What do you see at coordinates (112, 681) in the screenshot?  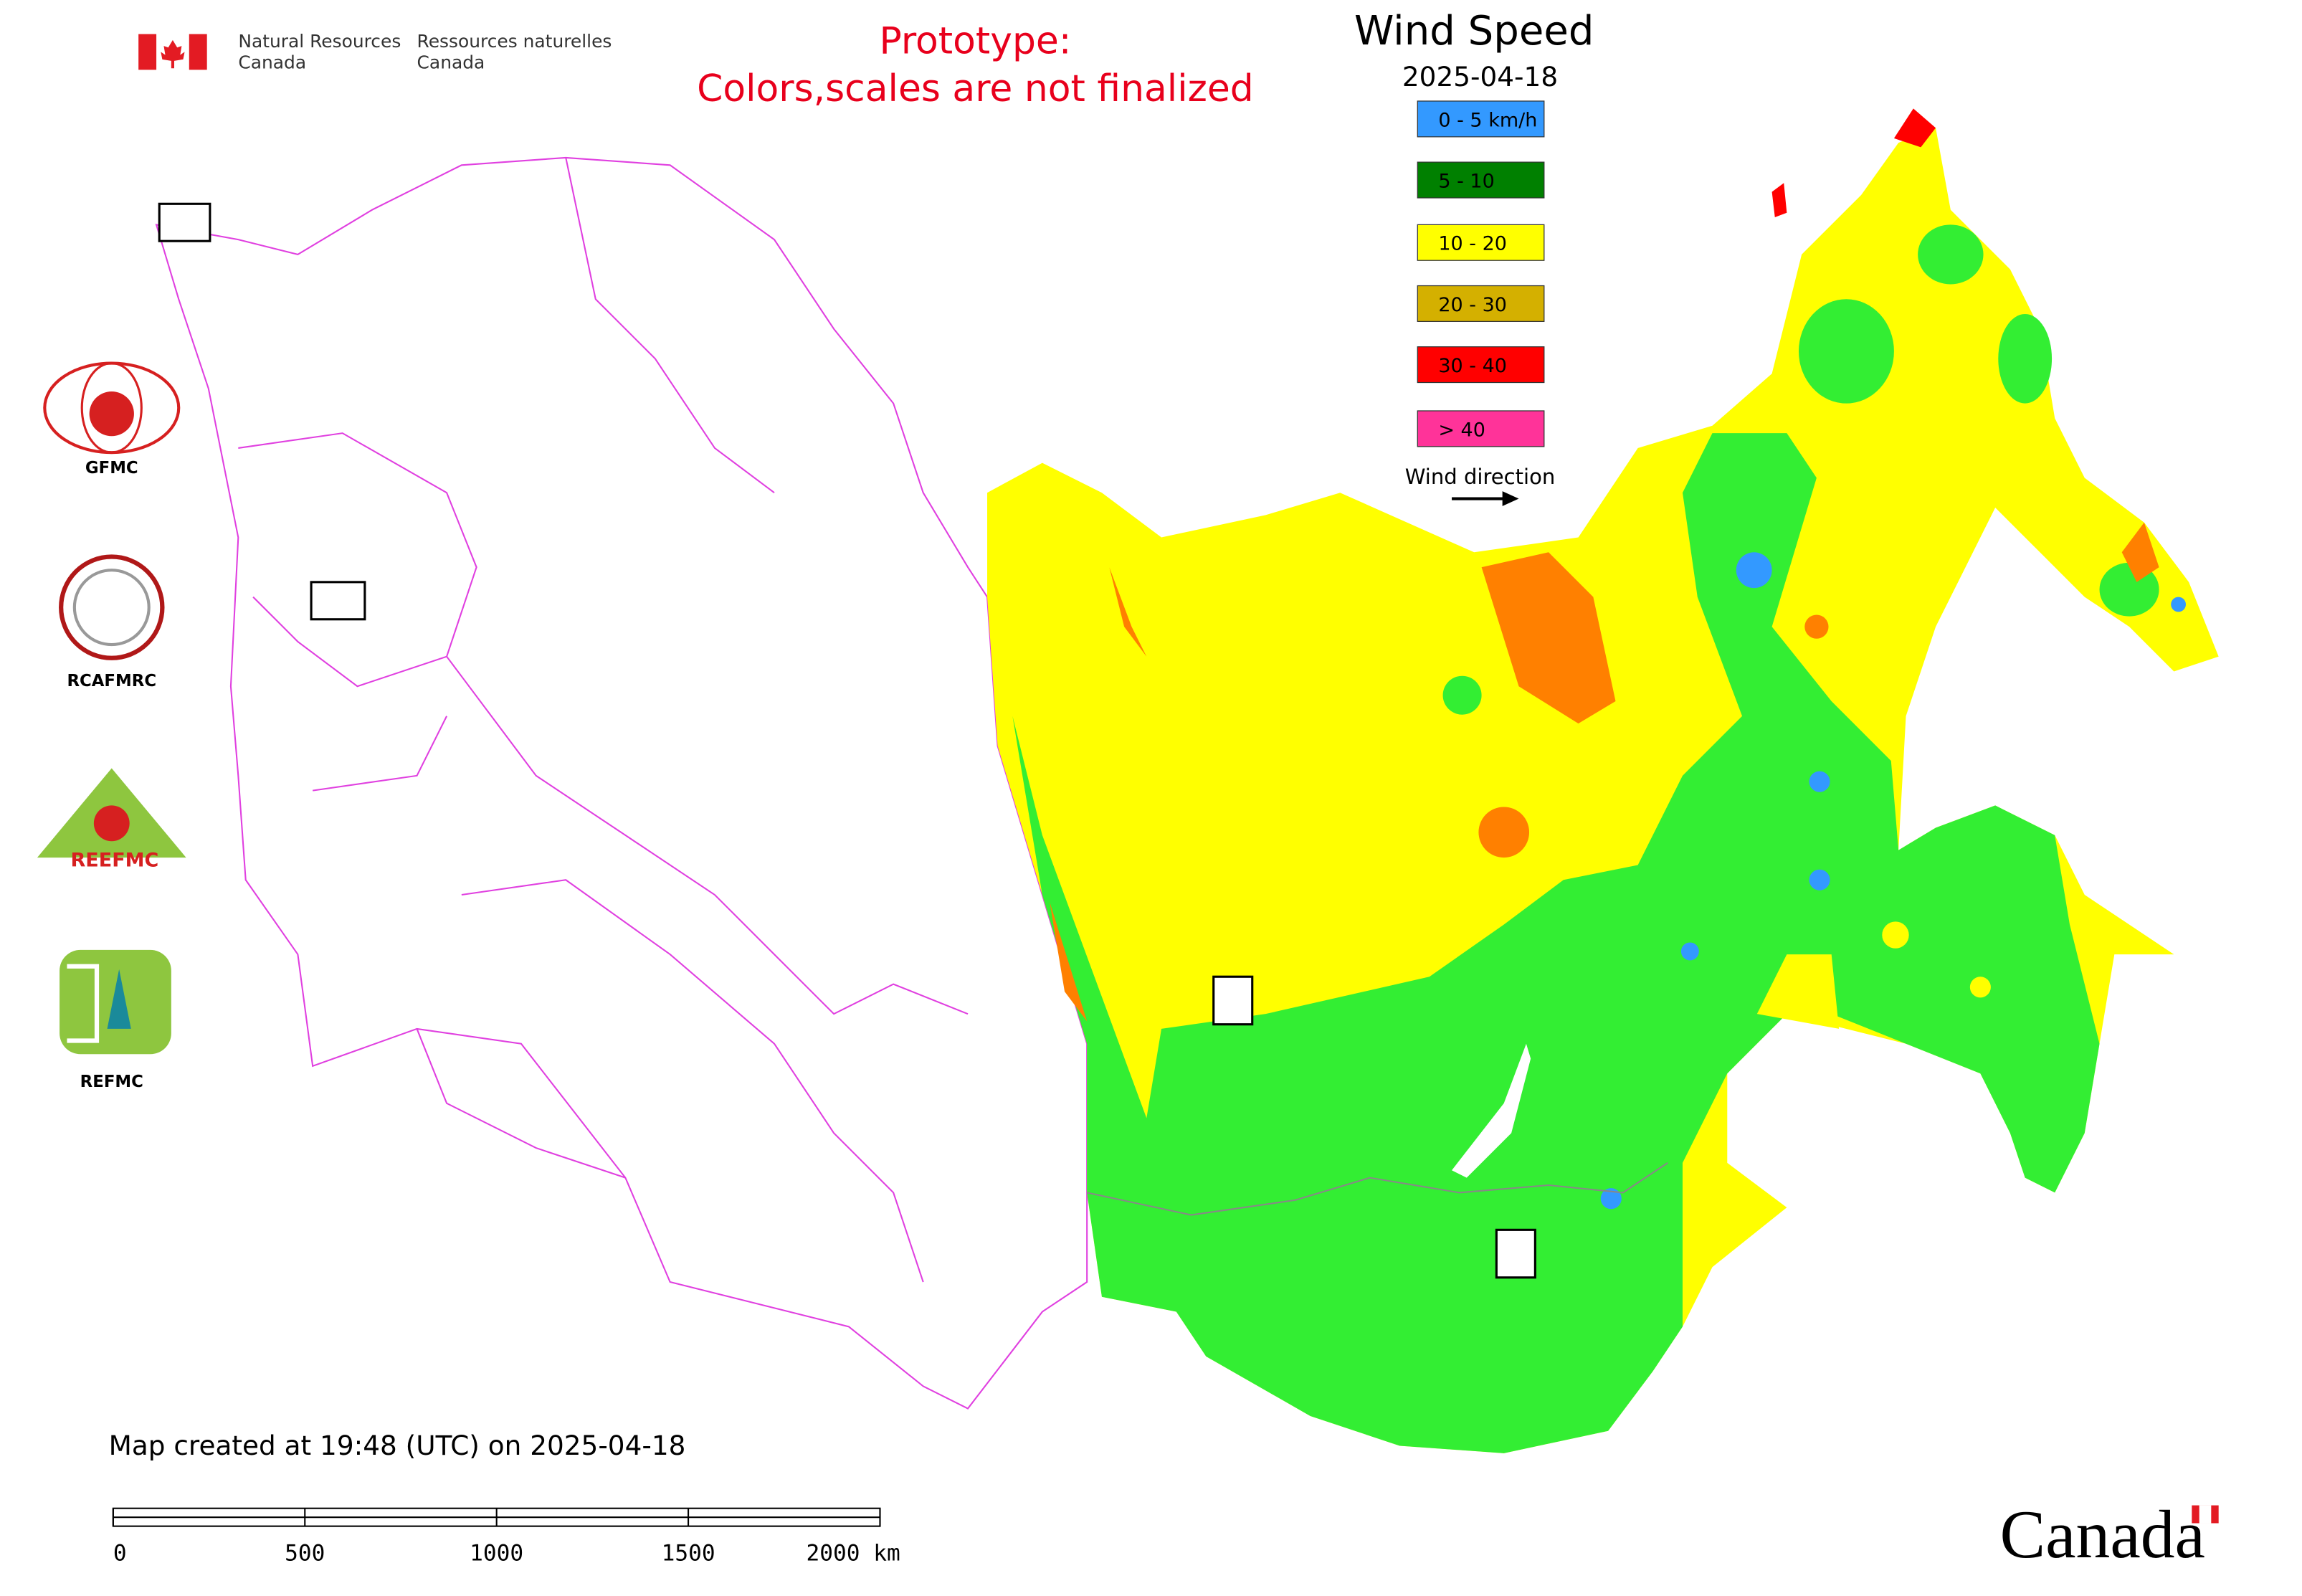 I see `logo-label: RCAFMRC` at bounding box center [112, 681].